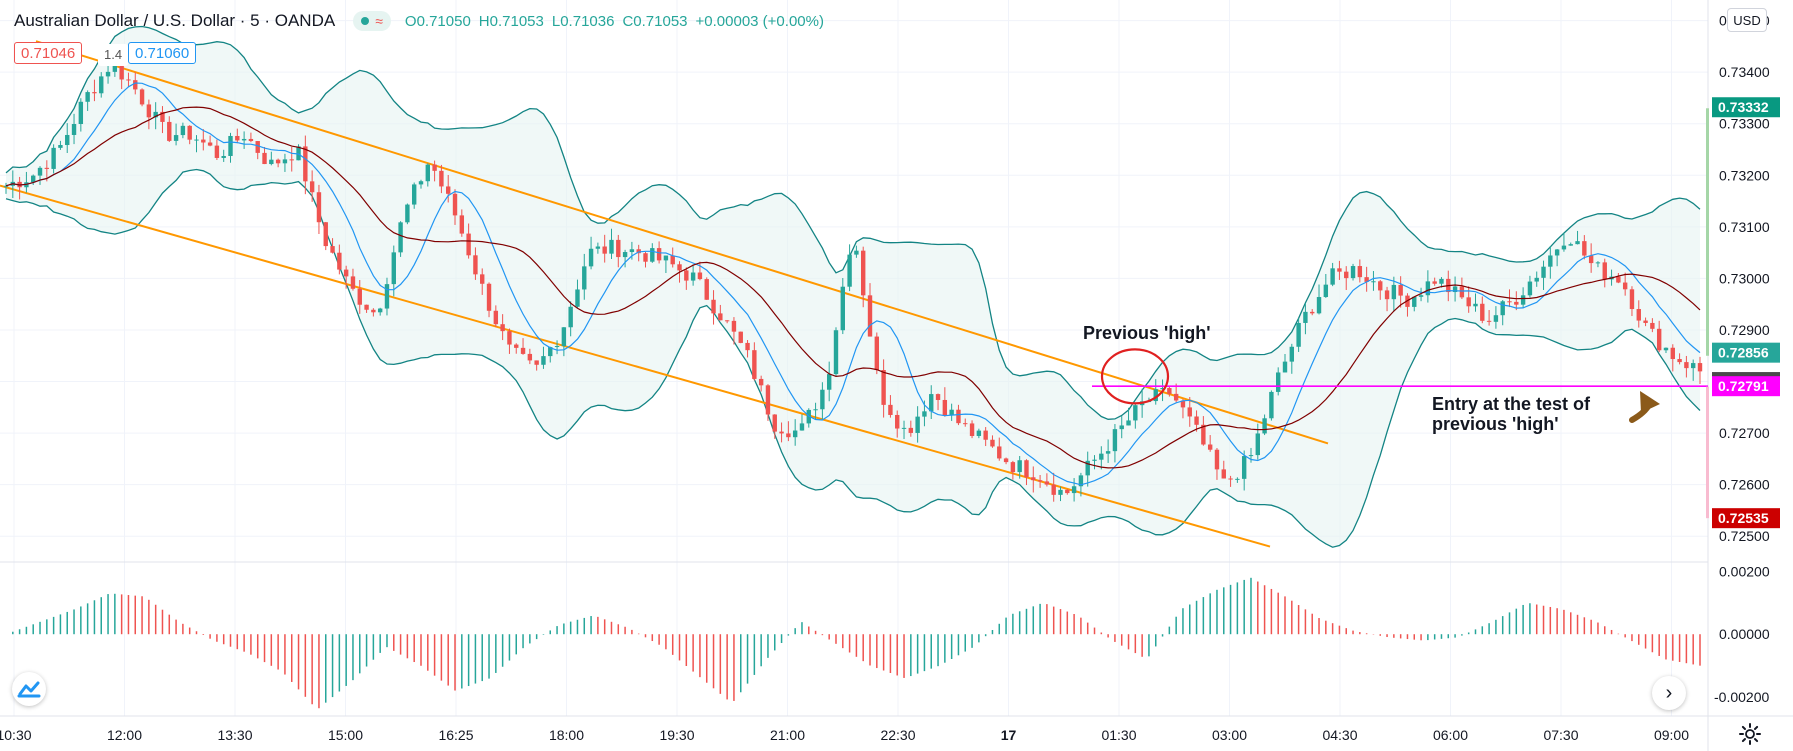  I want to click on previous-high-circle, so click(1135, 376).